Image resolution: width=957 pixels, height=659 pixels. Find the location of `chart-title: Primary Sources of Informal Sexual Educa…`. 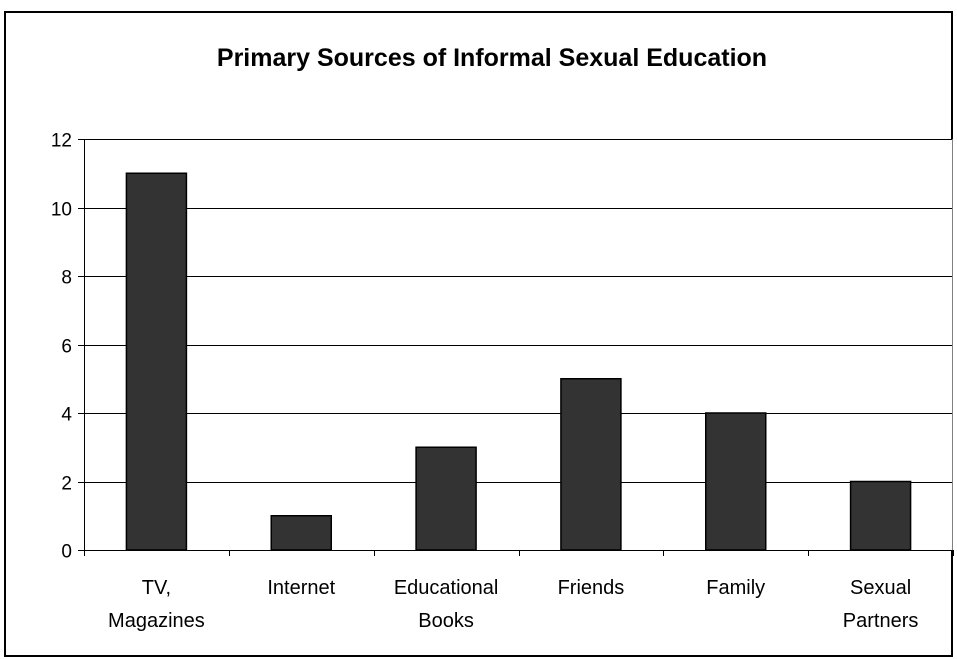

chart-title: Primary Sources of Informal Sexual Educa… is located at coordinates (492, 58).